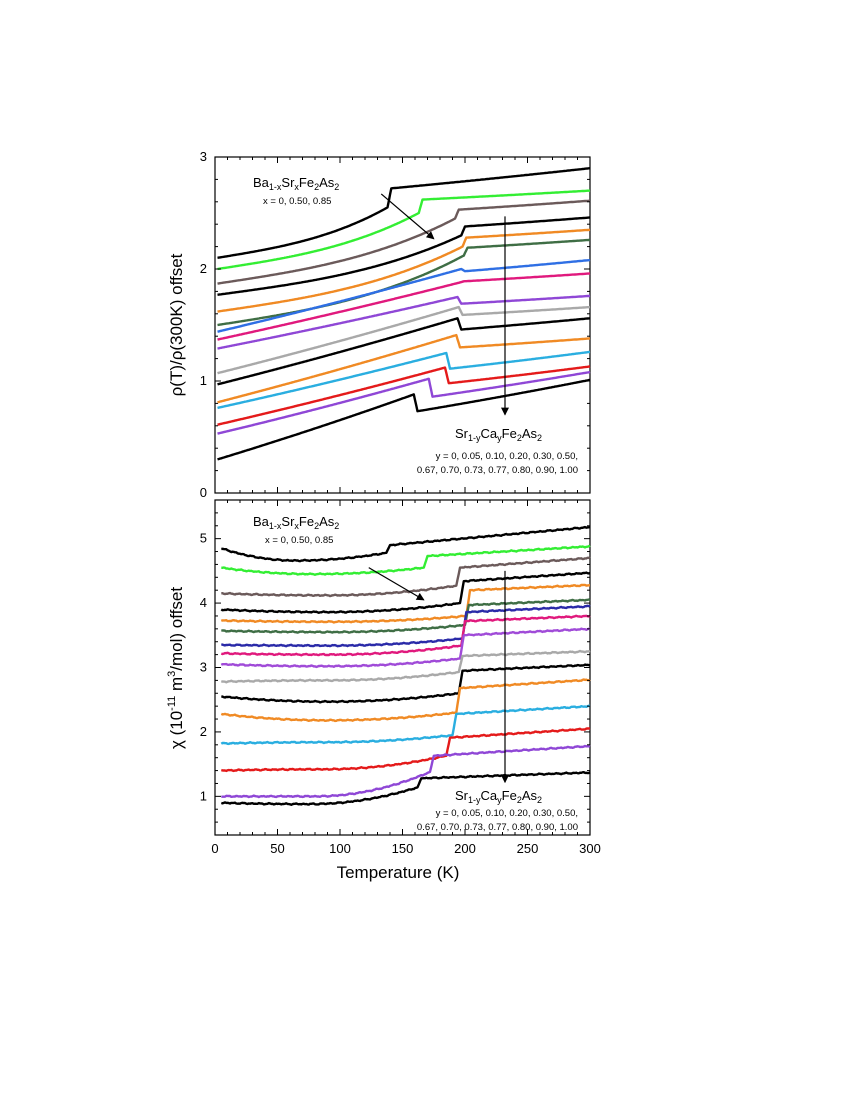  What do you see at coordinates (203, 538) in the screenshot?
I see `y-tick-label: 5` at bounding box center [203, 538].